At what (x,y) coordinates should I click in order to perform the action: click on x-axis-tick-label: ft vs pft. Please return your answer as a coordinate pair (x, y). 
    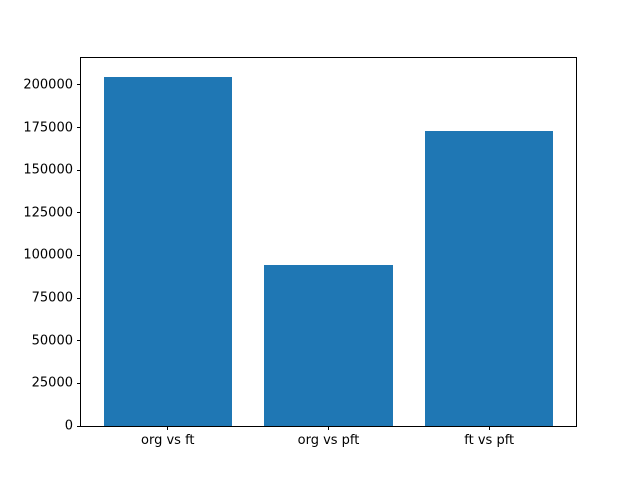
    Looking at the image, I should click on (489, 440).